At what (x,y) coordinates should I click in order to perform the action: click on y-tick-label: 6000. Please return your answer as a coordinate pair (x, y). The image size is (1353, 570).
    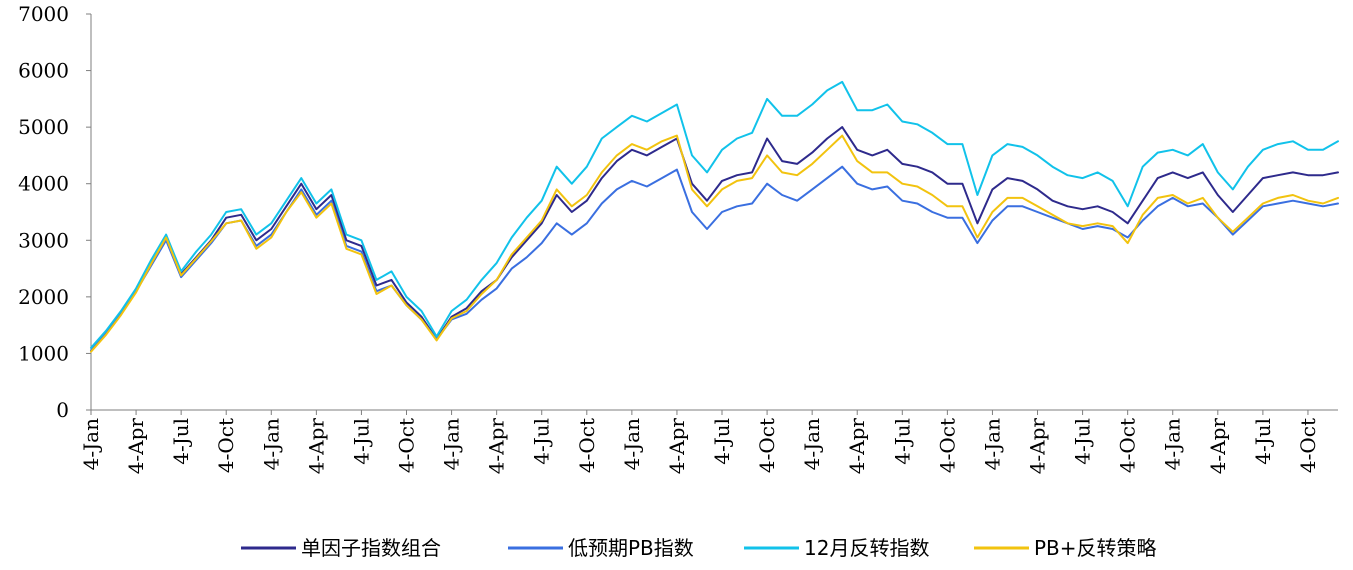
    Looking at the image, I should click on (43, 71).